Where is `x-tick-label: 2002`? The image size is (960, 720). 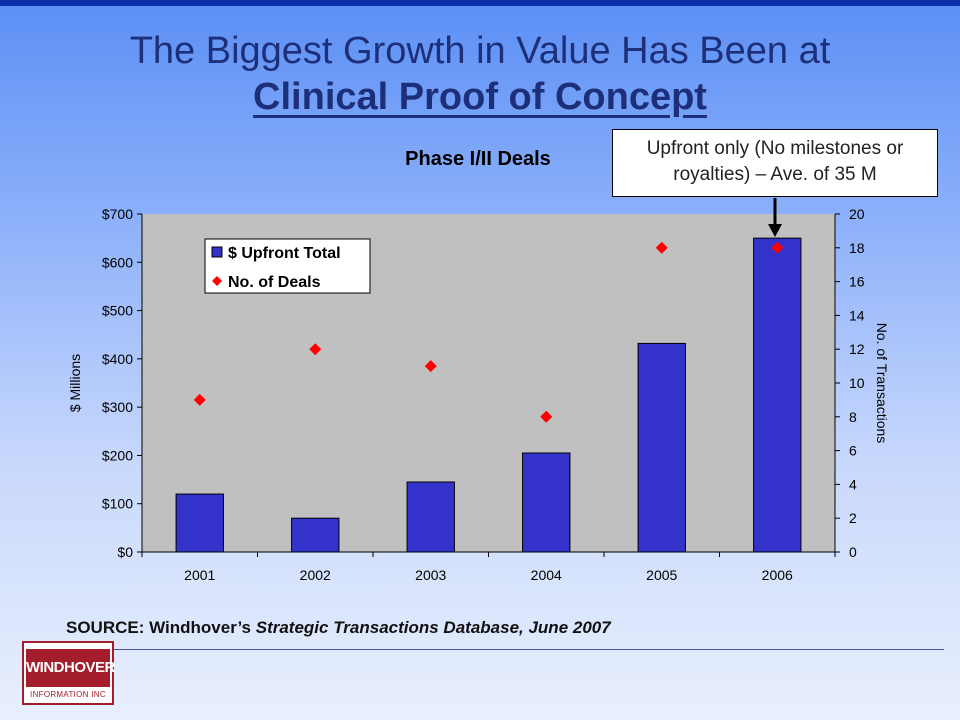 x-tick-label: 2002 is located at coordinates (315, 575).